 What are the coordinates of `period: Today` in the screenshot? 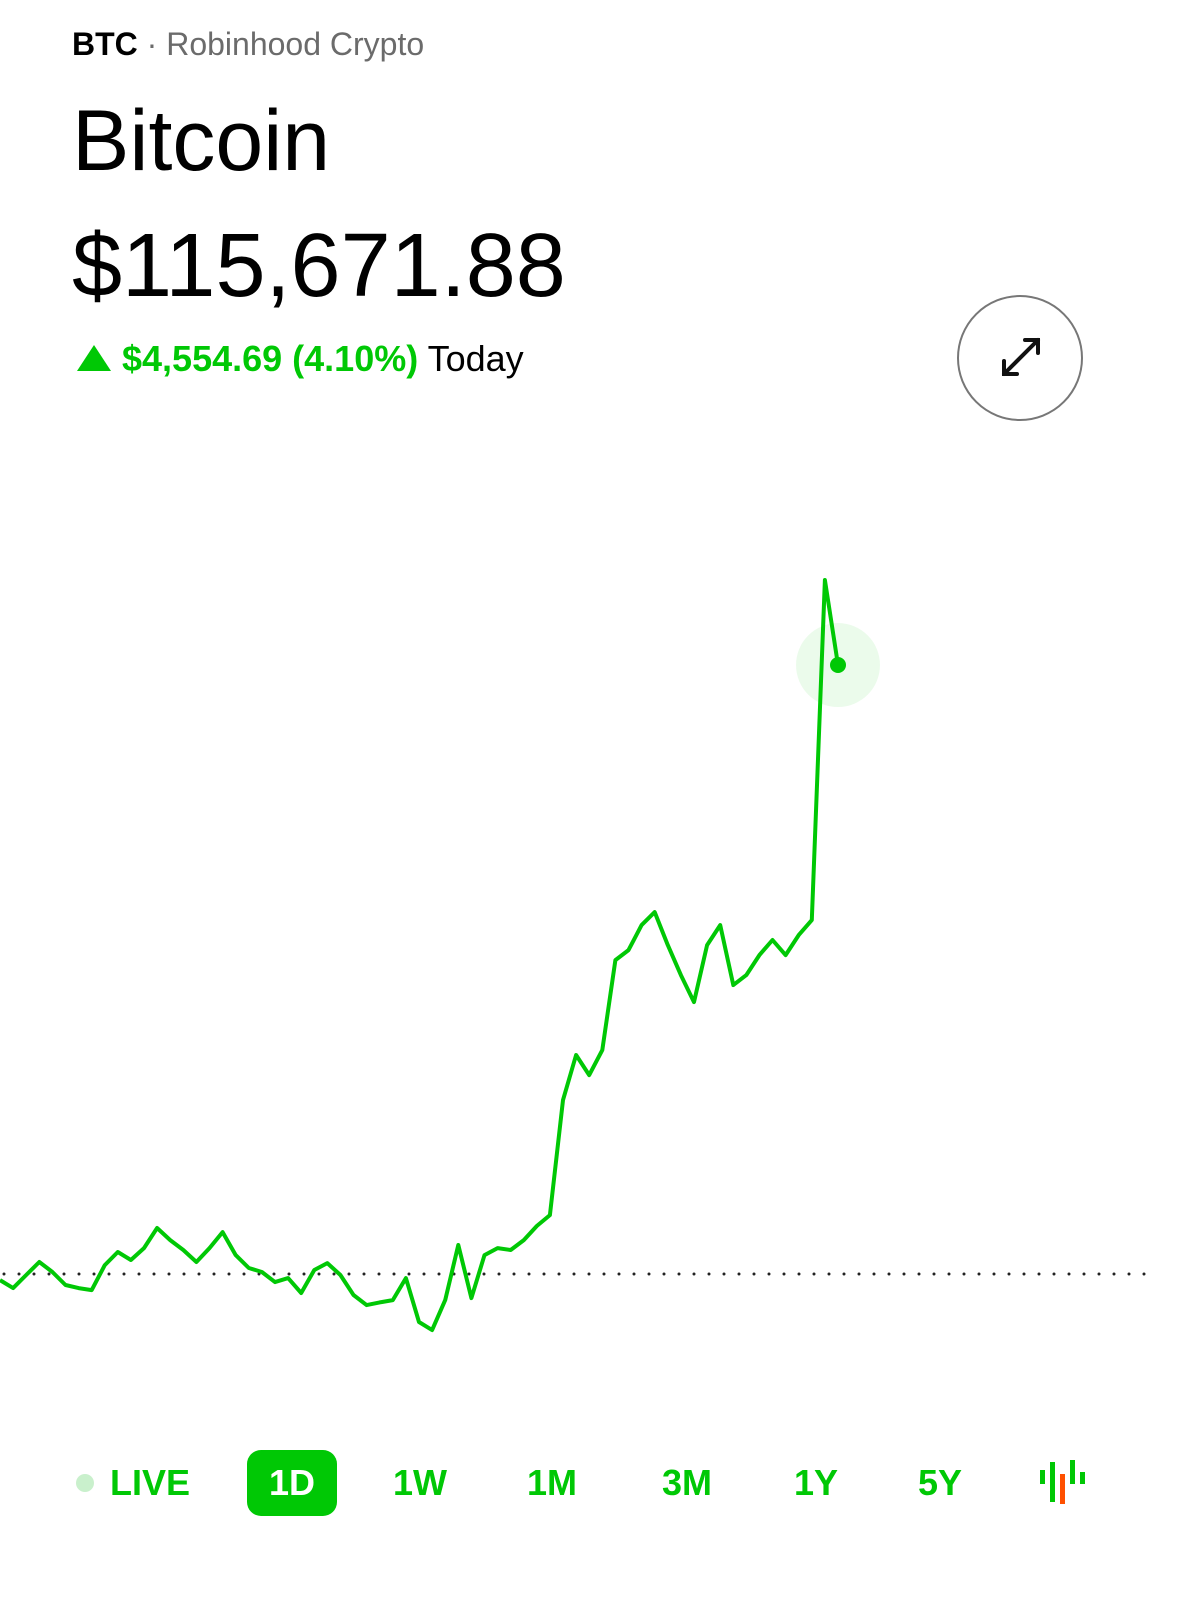 It's located at (475, 358).